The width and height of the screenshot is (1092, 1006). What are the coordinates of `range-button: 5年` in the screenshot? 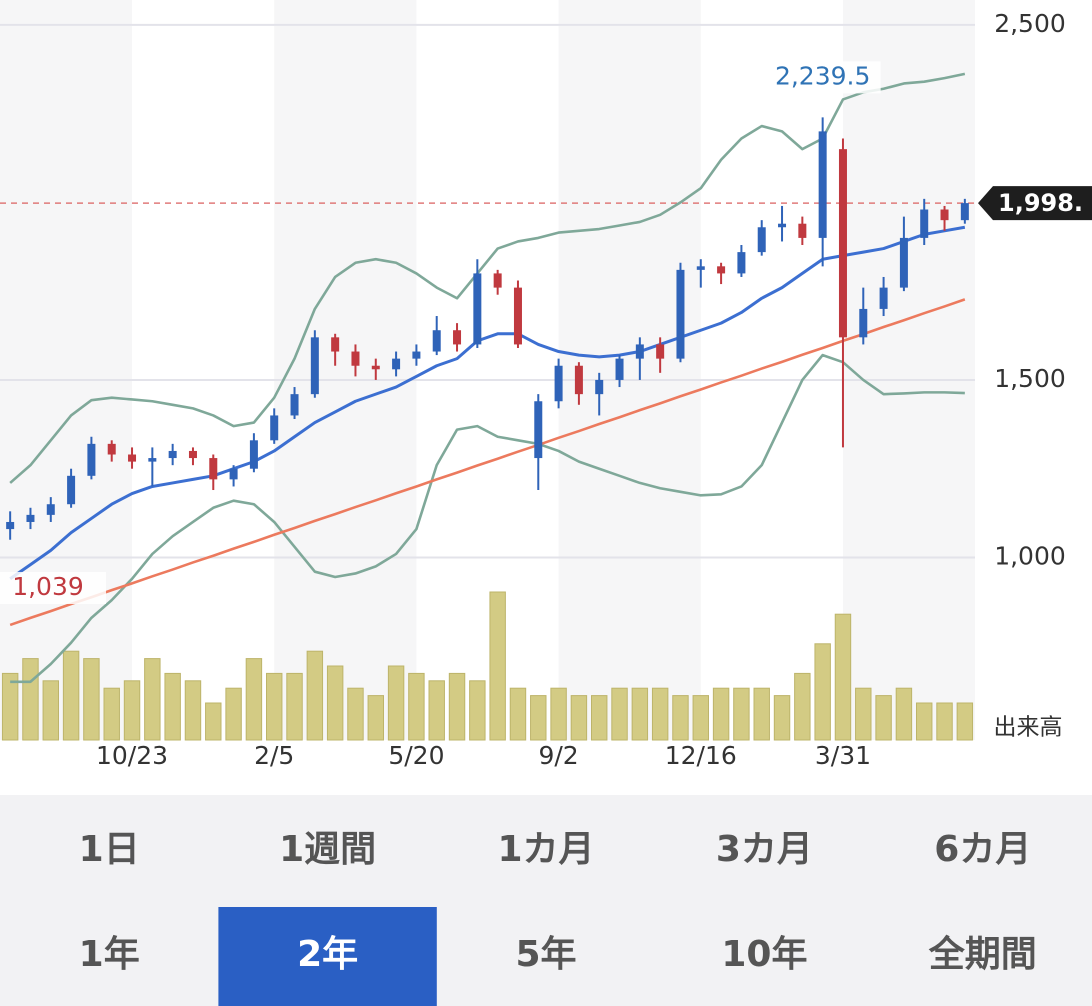 It's located at (545, 954).